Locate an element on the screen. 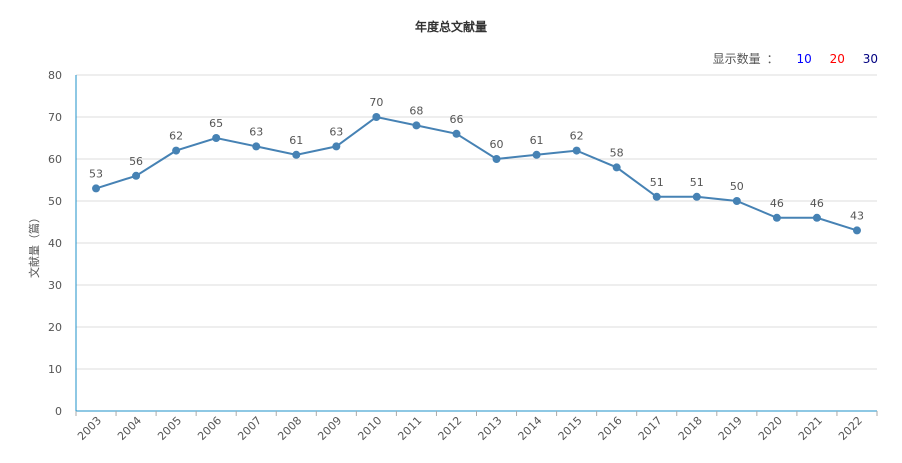  x-tick-label: 2009 is located at coordinates (329, 428).